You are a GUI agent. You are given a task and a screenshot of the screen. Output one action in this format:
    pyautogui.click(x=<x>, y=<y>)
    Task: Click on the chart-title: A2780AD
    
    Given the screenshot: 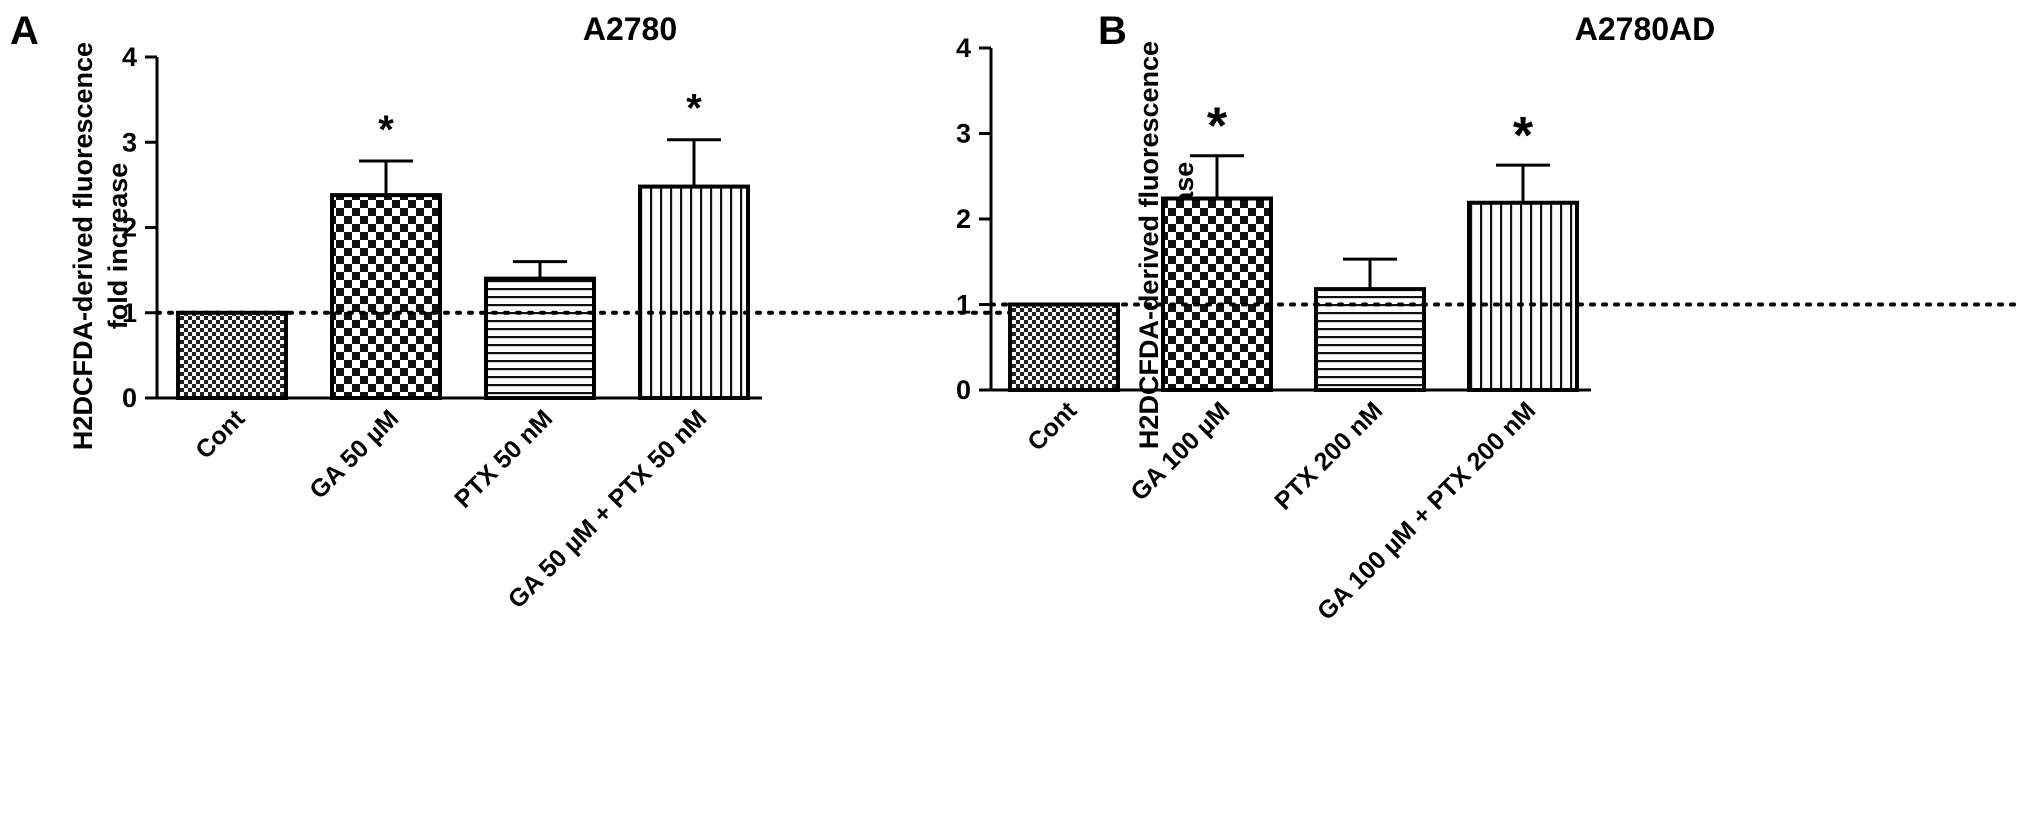 What is the action you would take?
    pyautogui.click(x=1645, y=29)
    